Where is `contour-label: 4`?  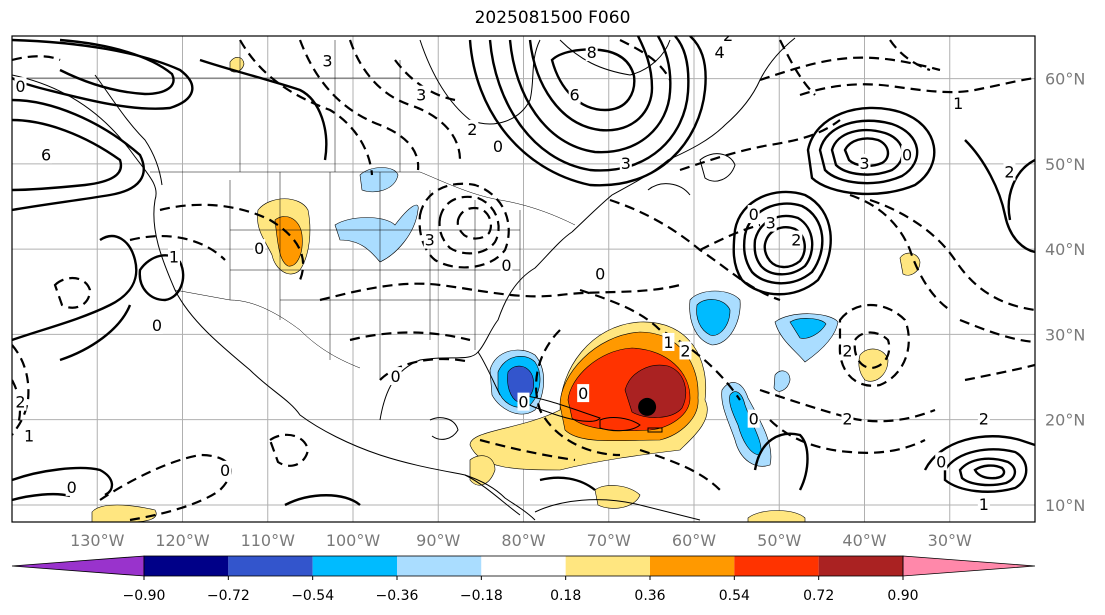
contour-label: 4 is located at coordinates (719, 52).